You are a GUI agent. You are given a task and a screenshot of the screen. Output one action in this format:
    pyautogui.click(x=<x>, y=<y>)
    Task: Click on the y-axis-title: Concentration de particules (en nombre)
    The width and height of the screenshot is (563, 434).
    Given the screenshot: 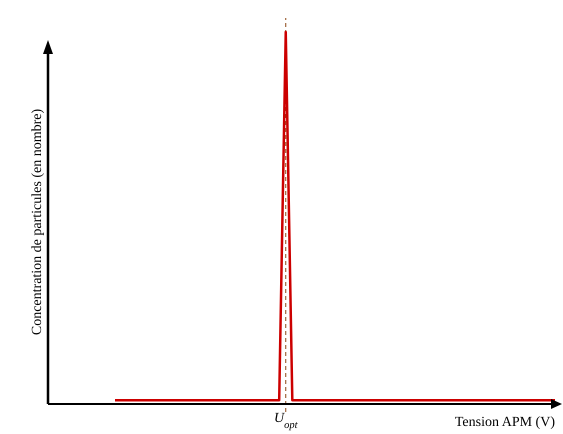 What is the action you would take?
    pyautogui.click(x=37, y=222)
    